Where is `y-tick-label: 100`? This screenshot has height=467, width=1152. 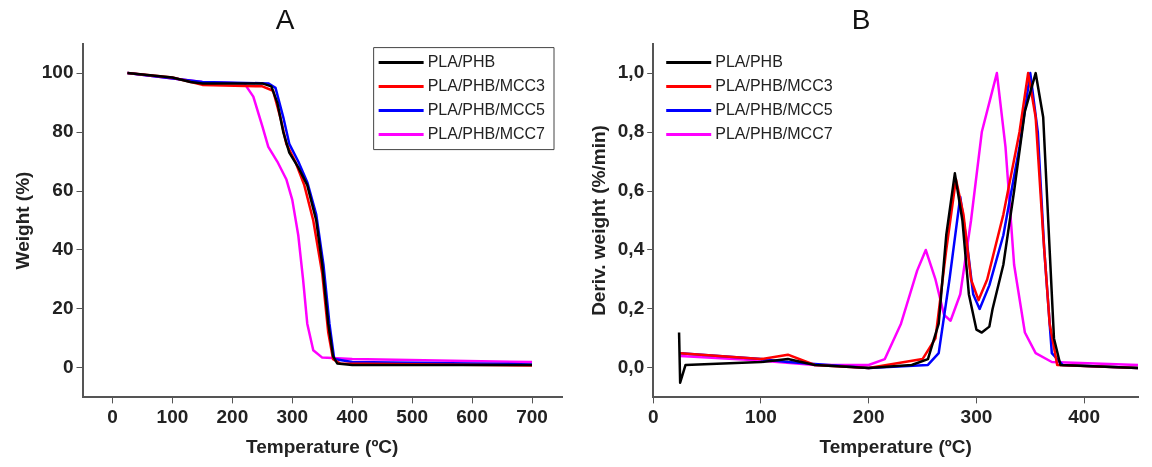
y-tick-label: 100 is located at coordinates (57, 72).